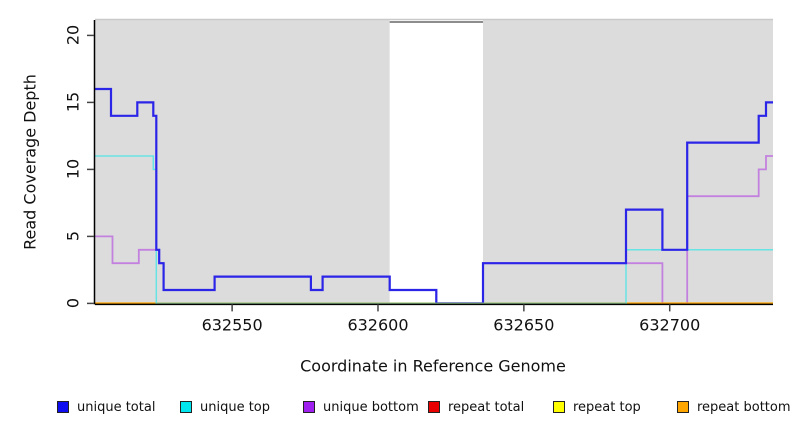  What do you see at coordinates (235, 407) in the screenshot?
I see `legend-label: unique top` at bounding box center [235, 407].